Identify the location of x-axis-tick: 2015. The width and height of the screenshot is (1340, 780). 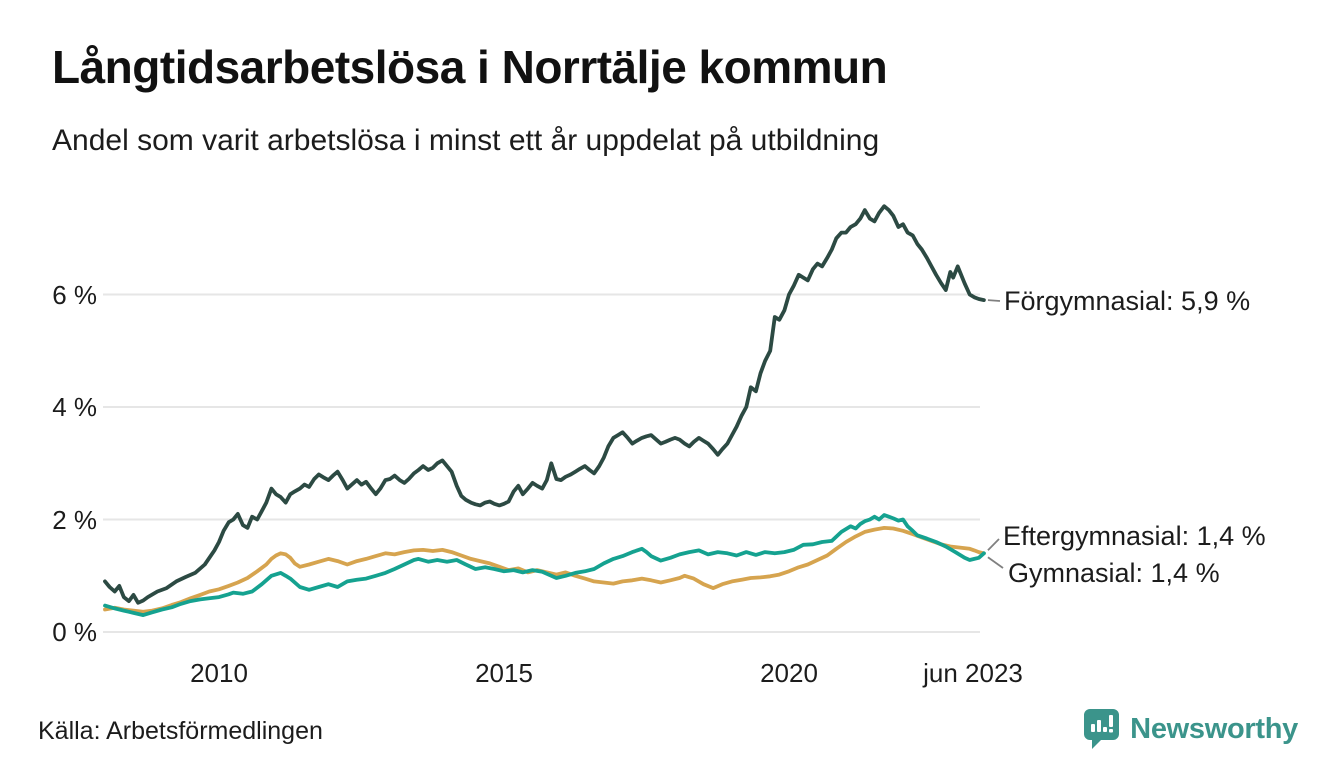
(504, 673).